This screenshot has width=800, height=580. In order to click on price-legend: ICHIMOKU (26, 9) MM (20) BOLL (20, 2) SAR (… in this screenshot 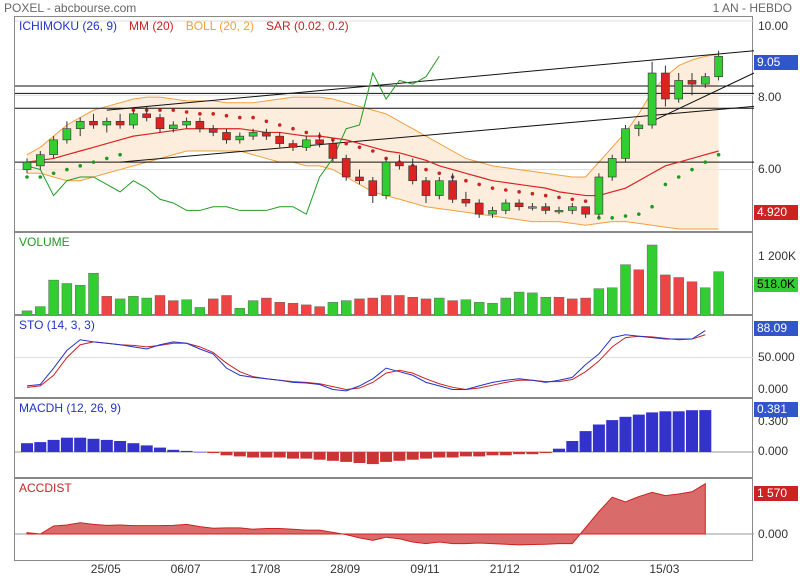, I will do `click(190, 26)`.